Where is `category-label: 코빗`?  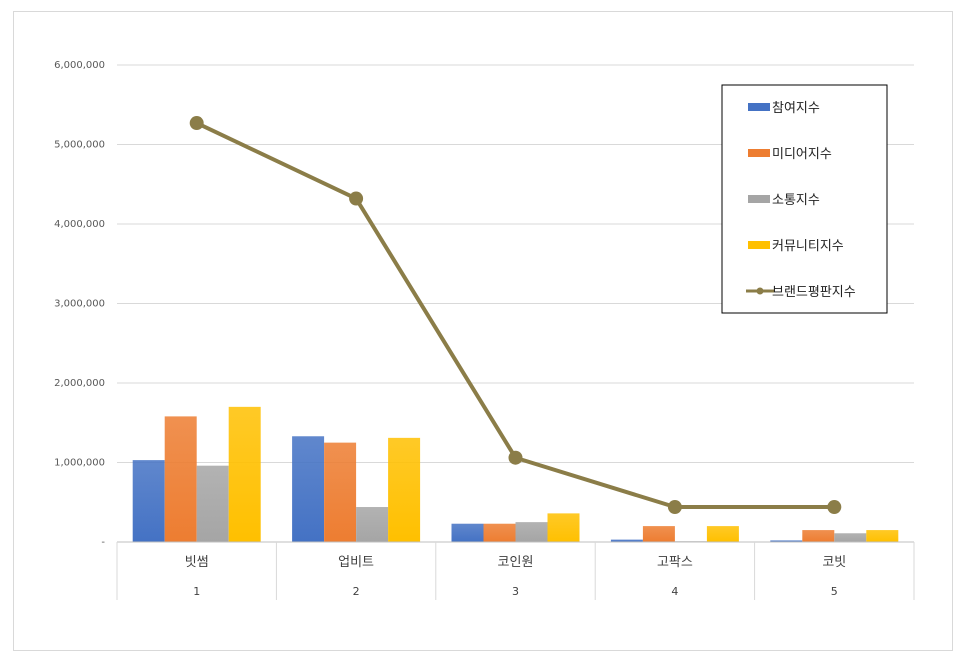
category-label: 코빗 is located at coordinates (834, 562).